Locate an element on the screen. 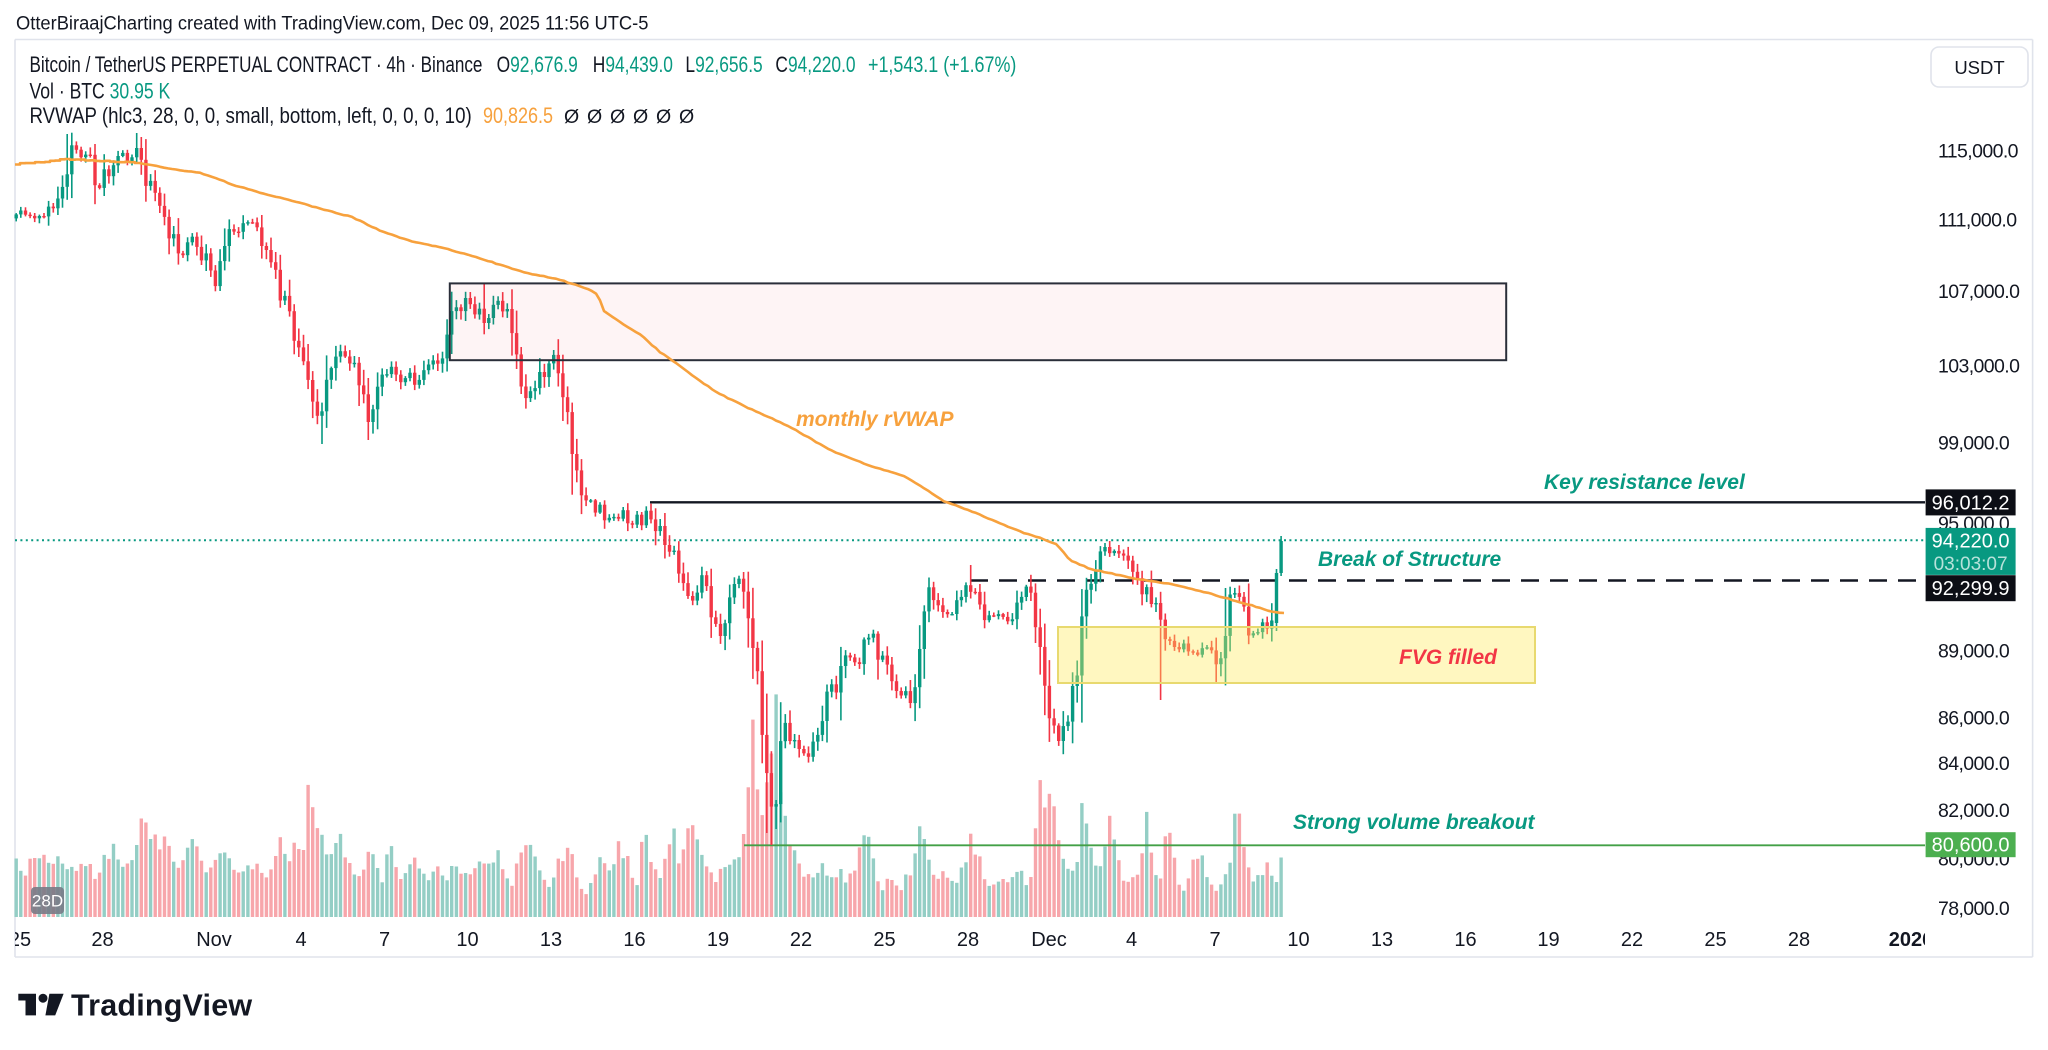 Image resolution: width=2048 pixels, height=1050 pixels. svg-text: 103,000.0 is located at coordinates (1979, 367).